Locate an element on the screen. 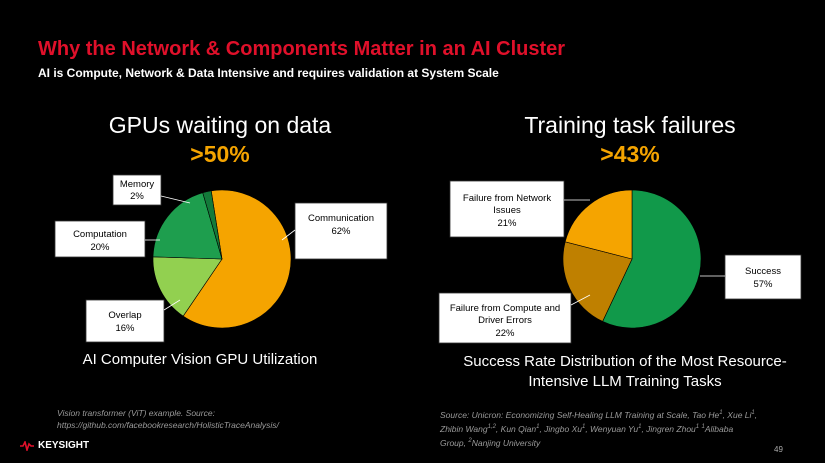 The height and width of the screenshot is (463, 825). callout-compute-value: 22% is located at coordinates (505, 333).